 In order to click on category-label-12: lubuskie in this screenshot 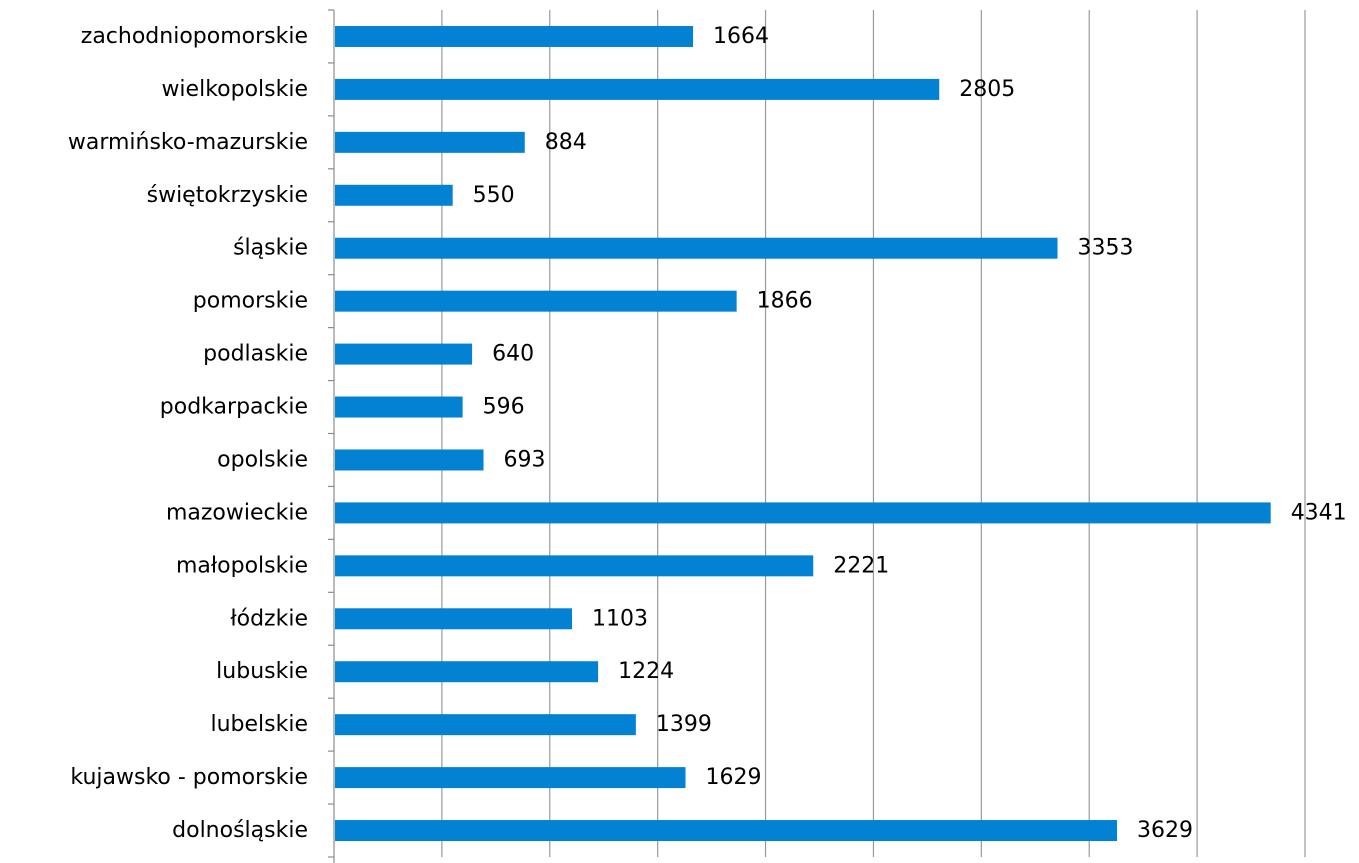, I will do `click(262, 671)`.